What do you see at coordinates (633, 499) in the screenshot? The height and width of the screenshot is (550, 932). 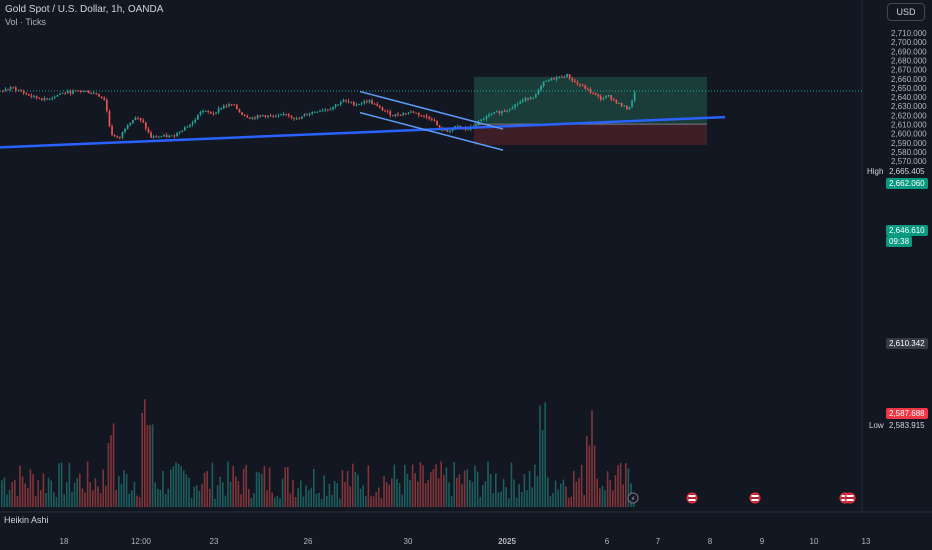 I see `lightning-icon-glyph: ⚡` at bounding box center [633, 499].